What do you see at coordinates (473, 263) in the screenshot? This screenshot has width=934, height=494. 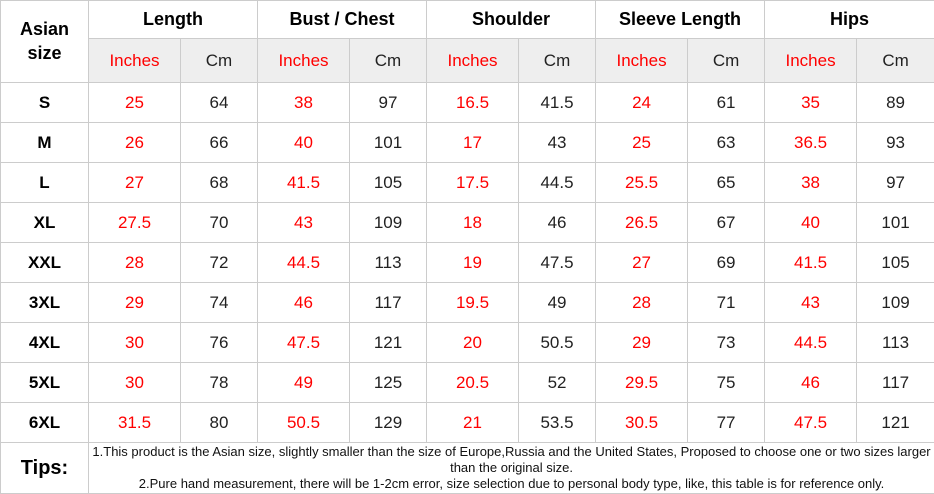 I see `inches-value: 19` at bounding box center [473, 263].